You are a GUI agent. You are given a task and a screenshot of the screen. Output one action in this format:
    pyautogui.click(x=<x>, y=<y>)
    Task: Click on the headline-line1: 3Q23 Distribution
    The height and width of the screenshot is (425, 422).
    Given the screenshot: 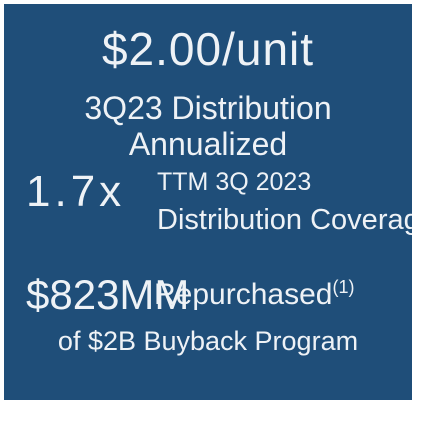 What is the action you would take?
    pyautogui.click(x=208, y=108)
    